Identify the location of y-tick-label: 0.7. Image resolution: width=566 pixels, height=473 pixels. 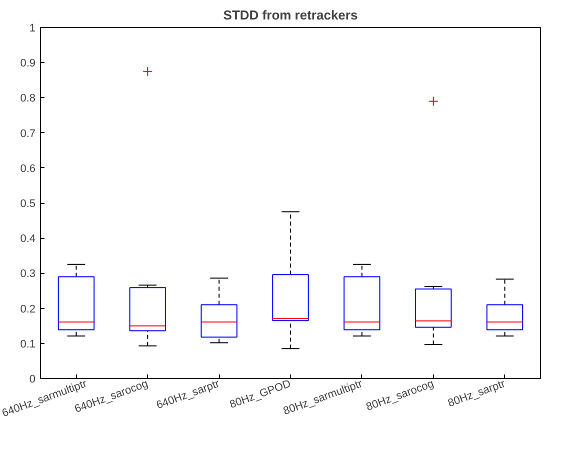
(28, 134).